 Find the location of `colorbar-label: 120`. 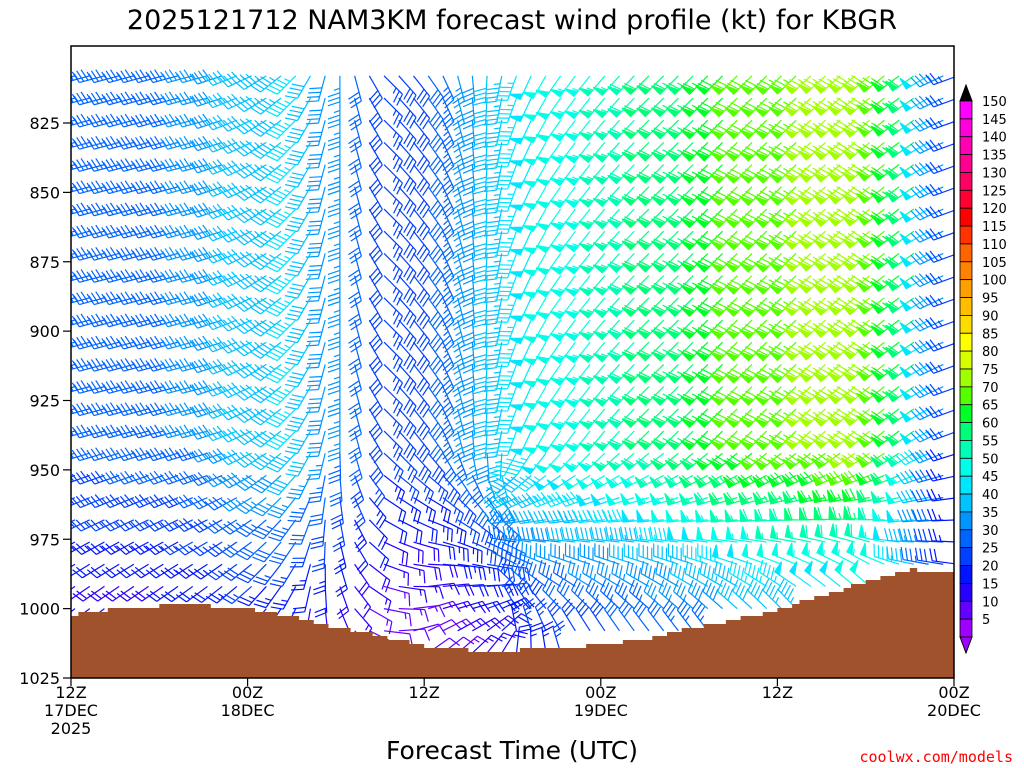

colorbar-label: 120 is located at coordinates (994, 209).